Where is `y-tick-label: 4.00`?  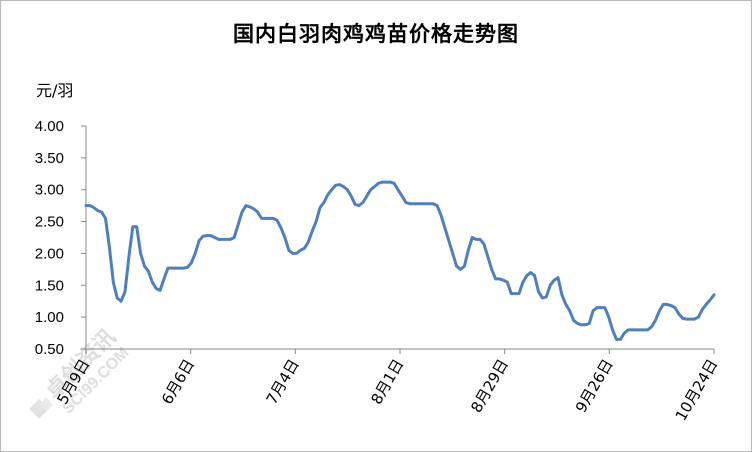
y-tick-label: 4.00 is located at coordinates (49, 126).